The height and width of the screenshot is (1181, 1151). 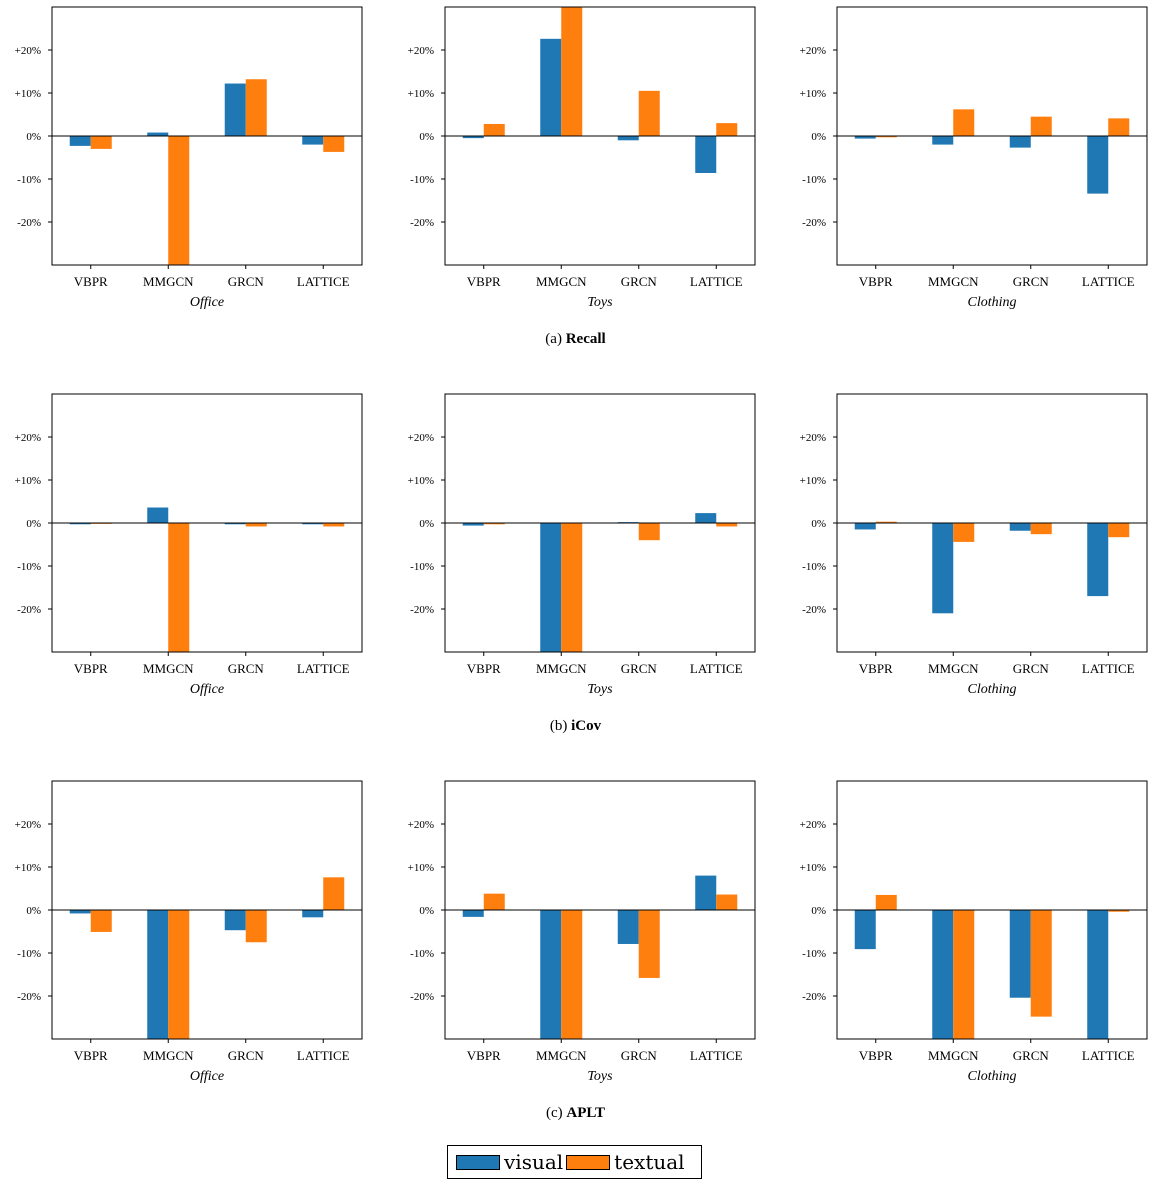 What do you see at coordinates (554, 1113) in the screenshot?
I see `caption-label: (c)` at bounding box center [554, 1113].